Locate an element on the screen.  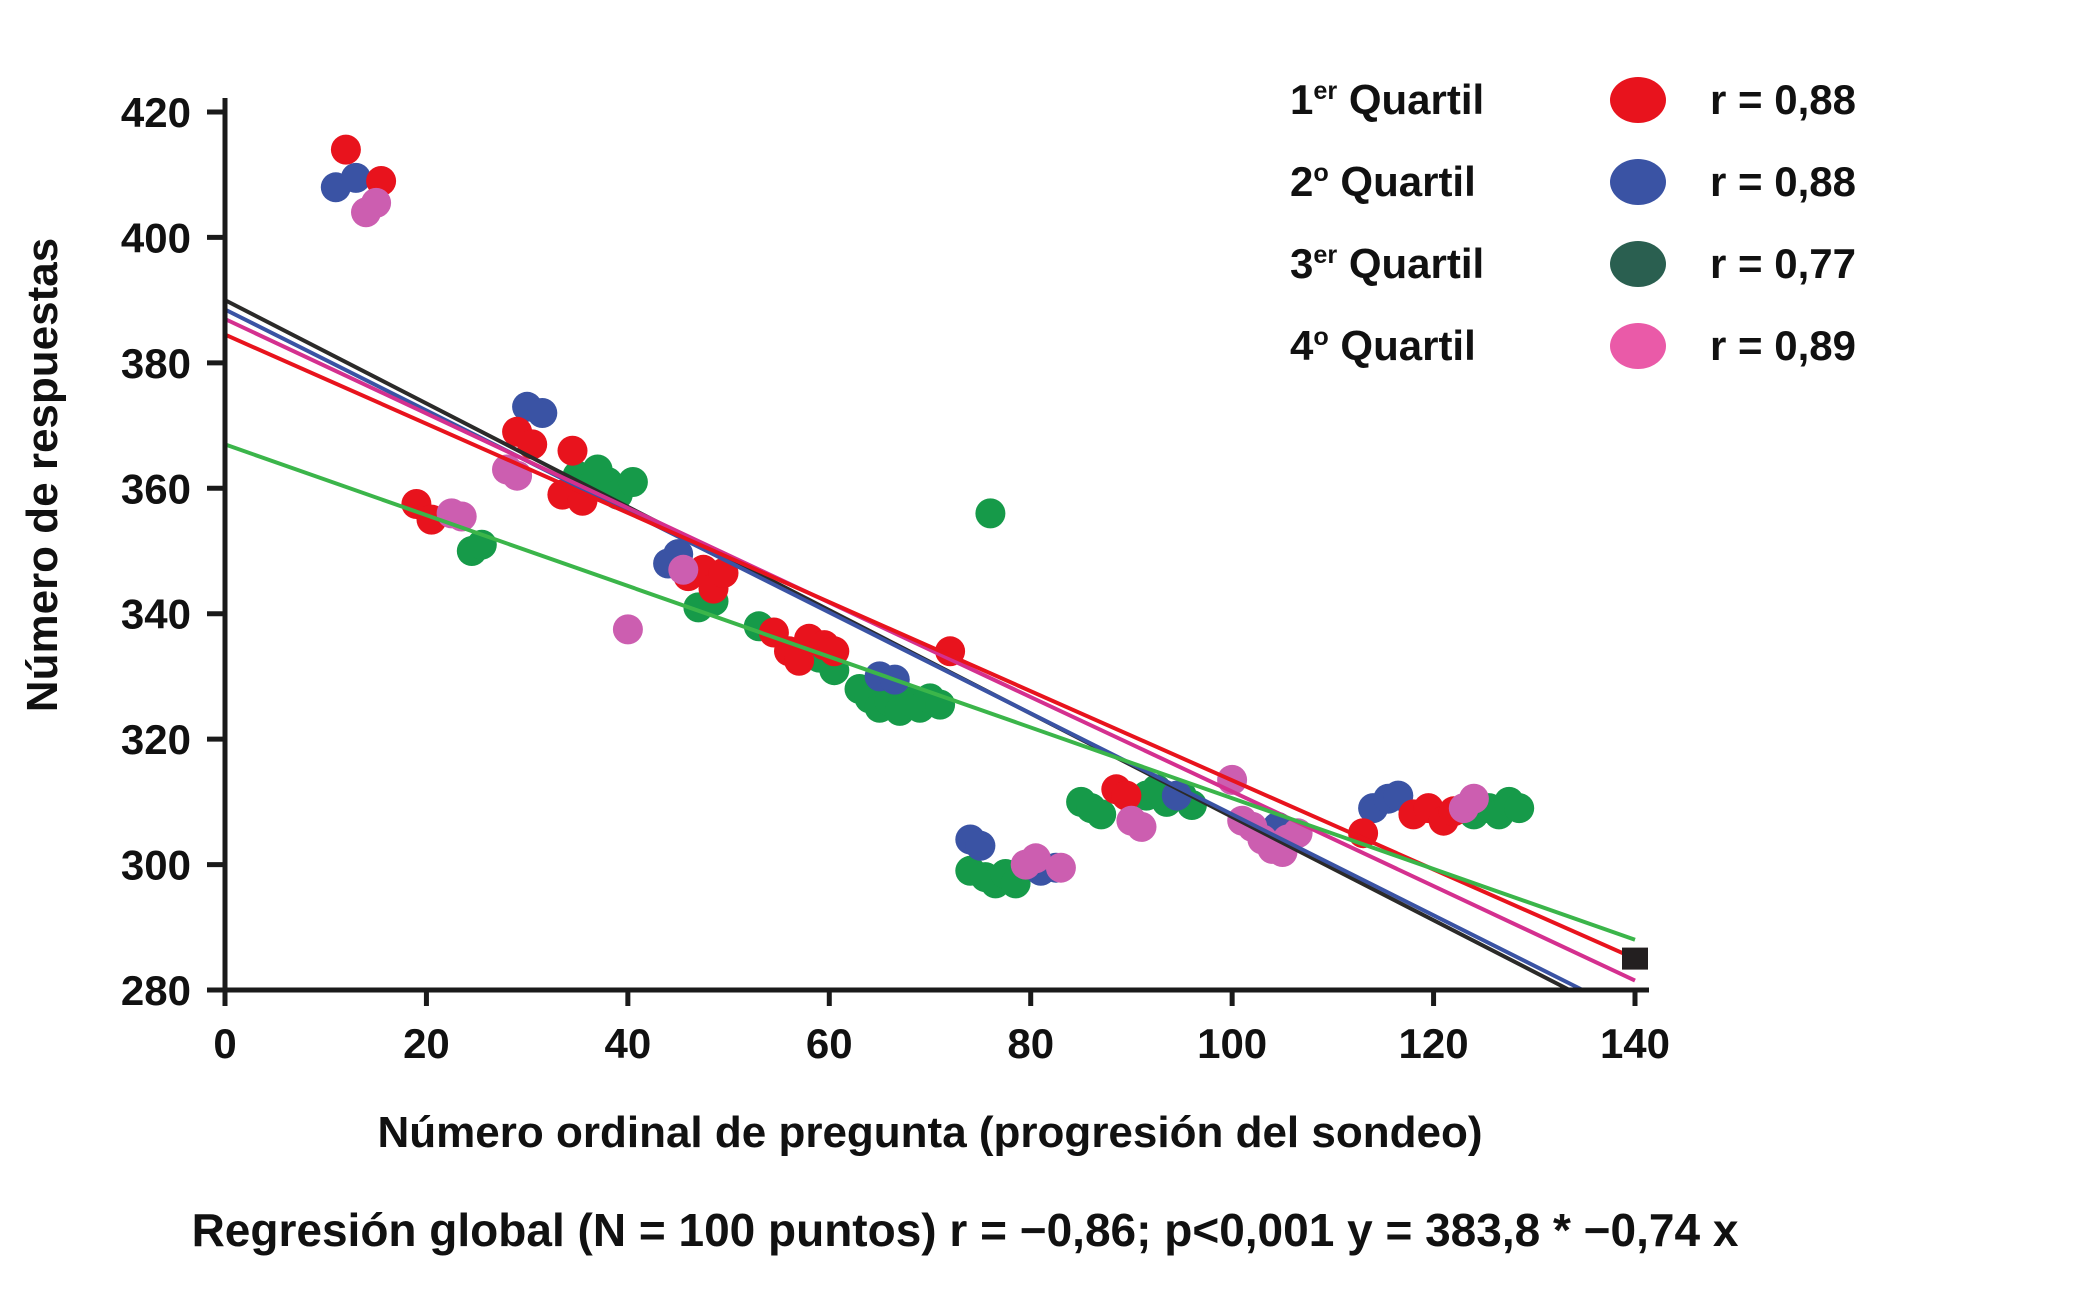
legend-label: 1er Quartil is located at coordinates (1387, 99).